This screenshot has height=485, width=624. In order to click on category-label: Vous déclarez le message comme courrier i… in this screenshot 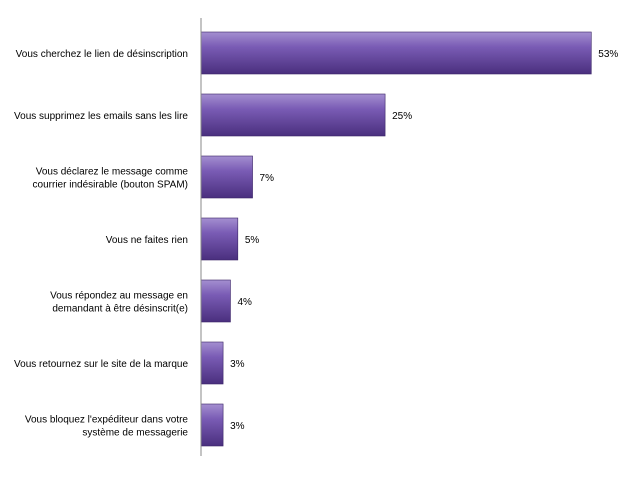, I will do `click(111, 179)`.